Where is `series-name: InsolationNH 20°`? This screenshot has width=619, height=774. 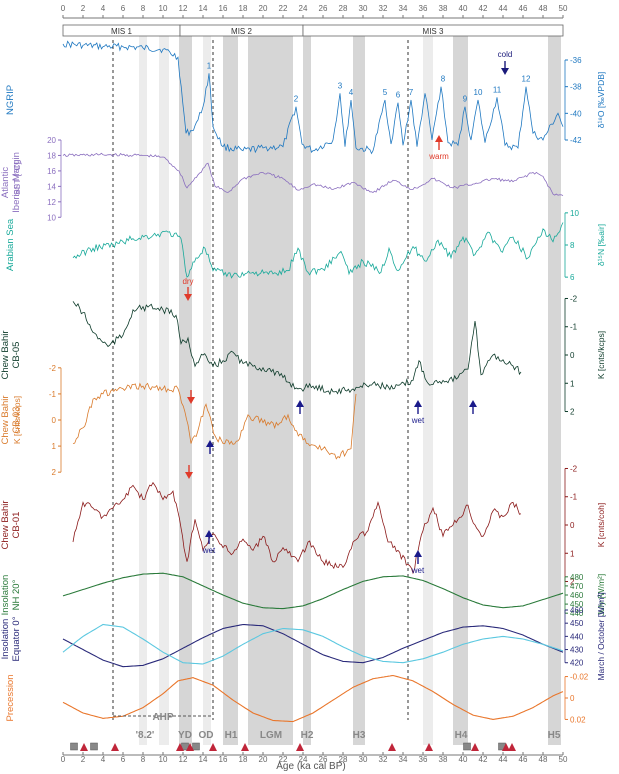
series-name: InsolationNH 20° is located at coordinates (11, 595).